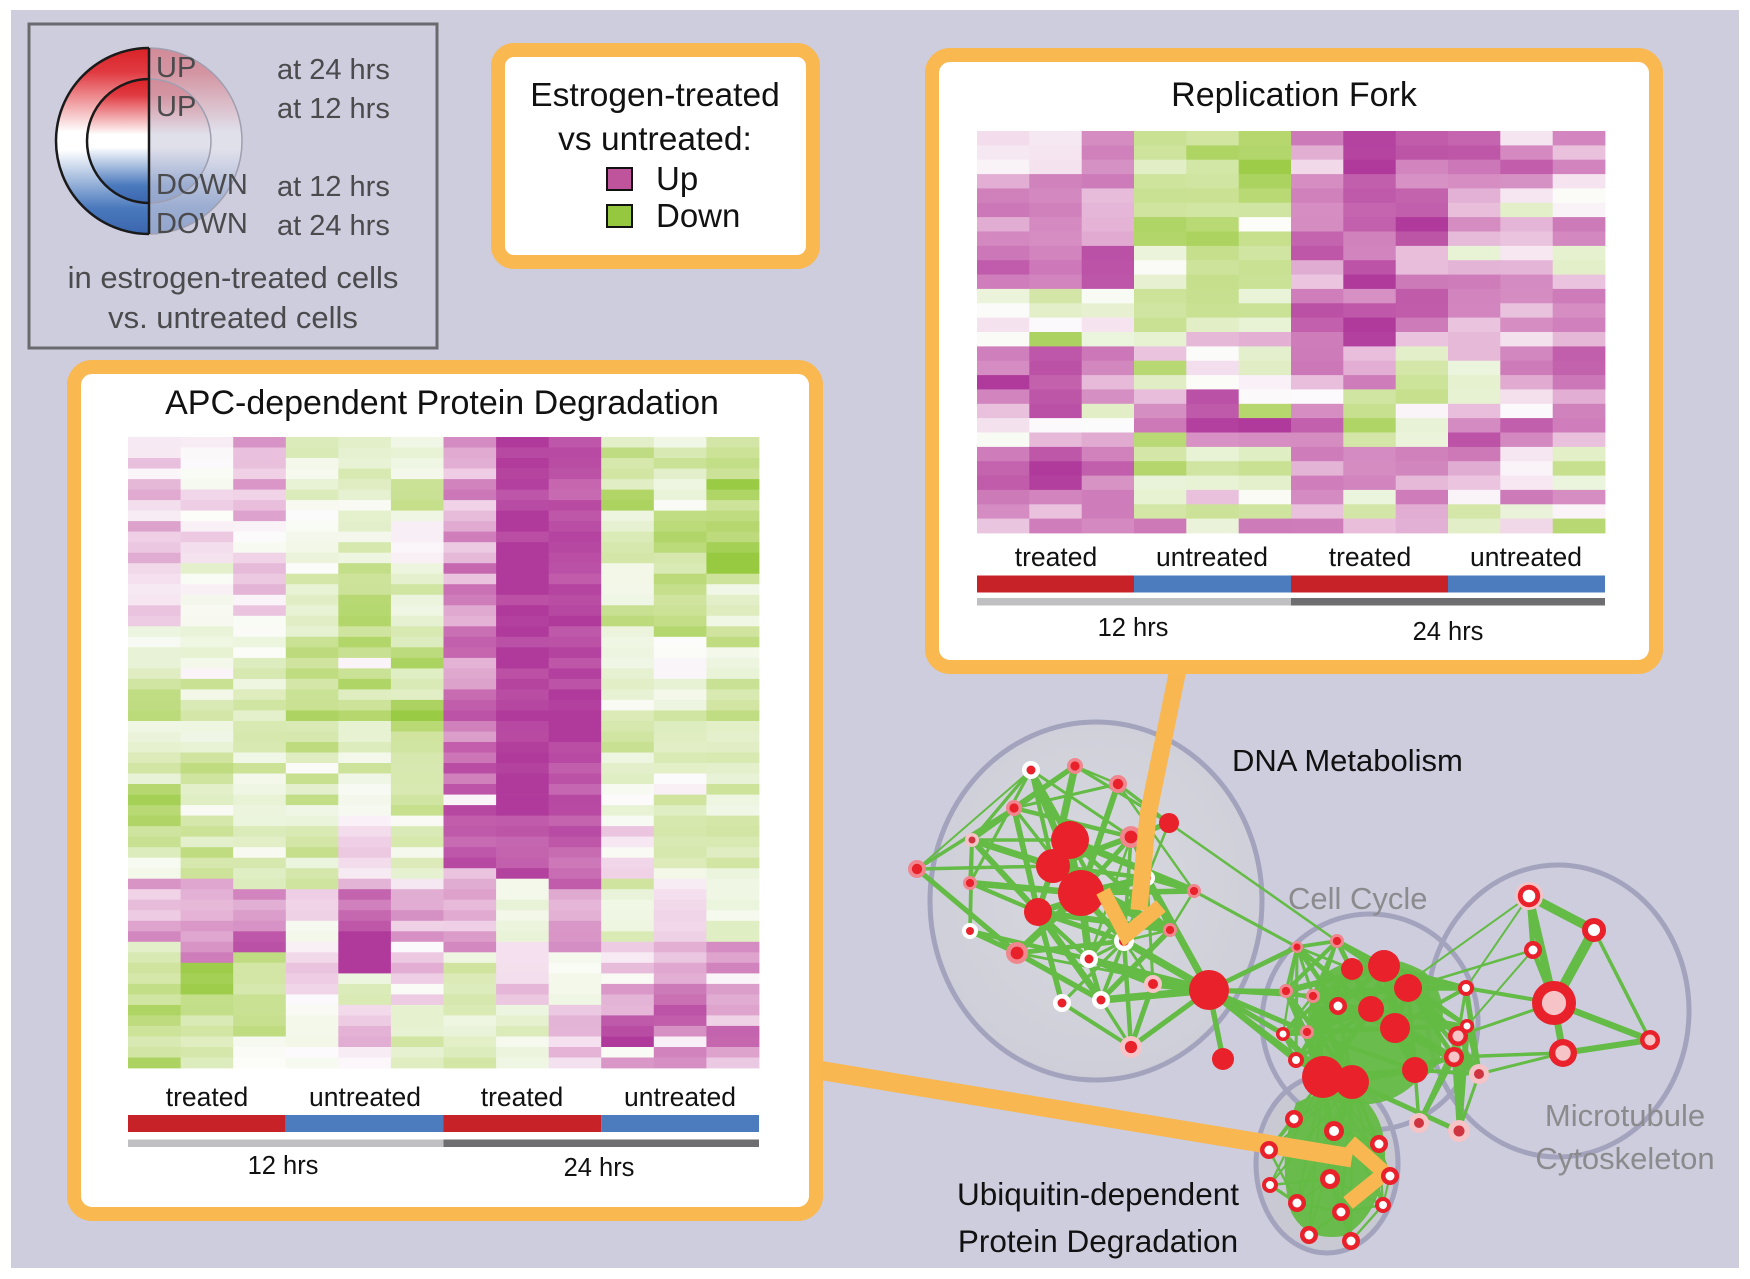  Describe the element at coordinates (655, 95) in the screenshot. I see `svg-text: Estrogen-treated` at that location.